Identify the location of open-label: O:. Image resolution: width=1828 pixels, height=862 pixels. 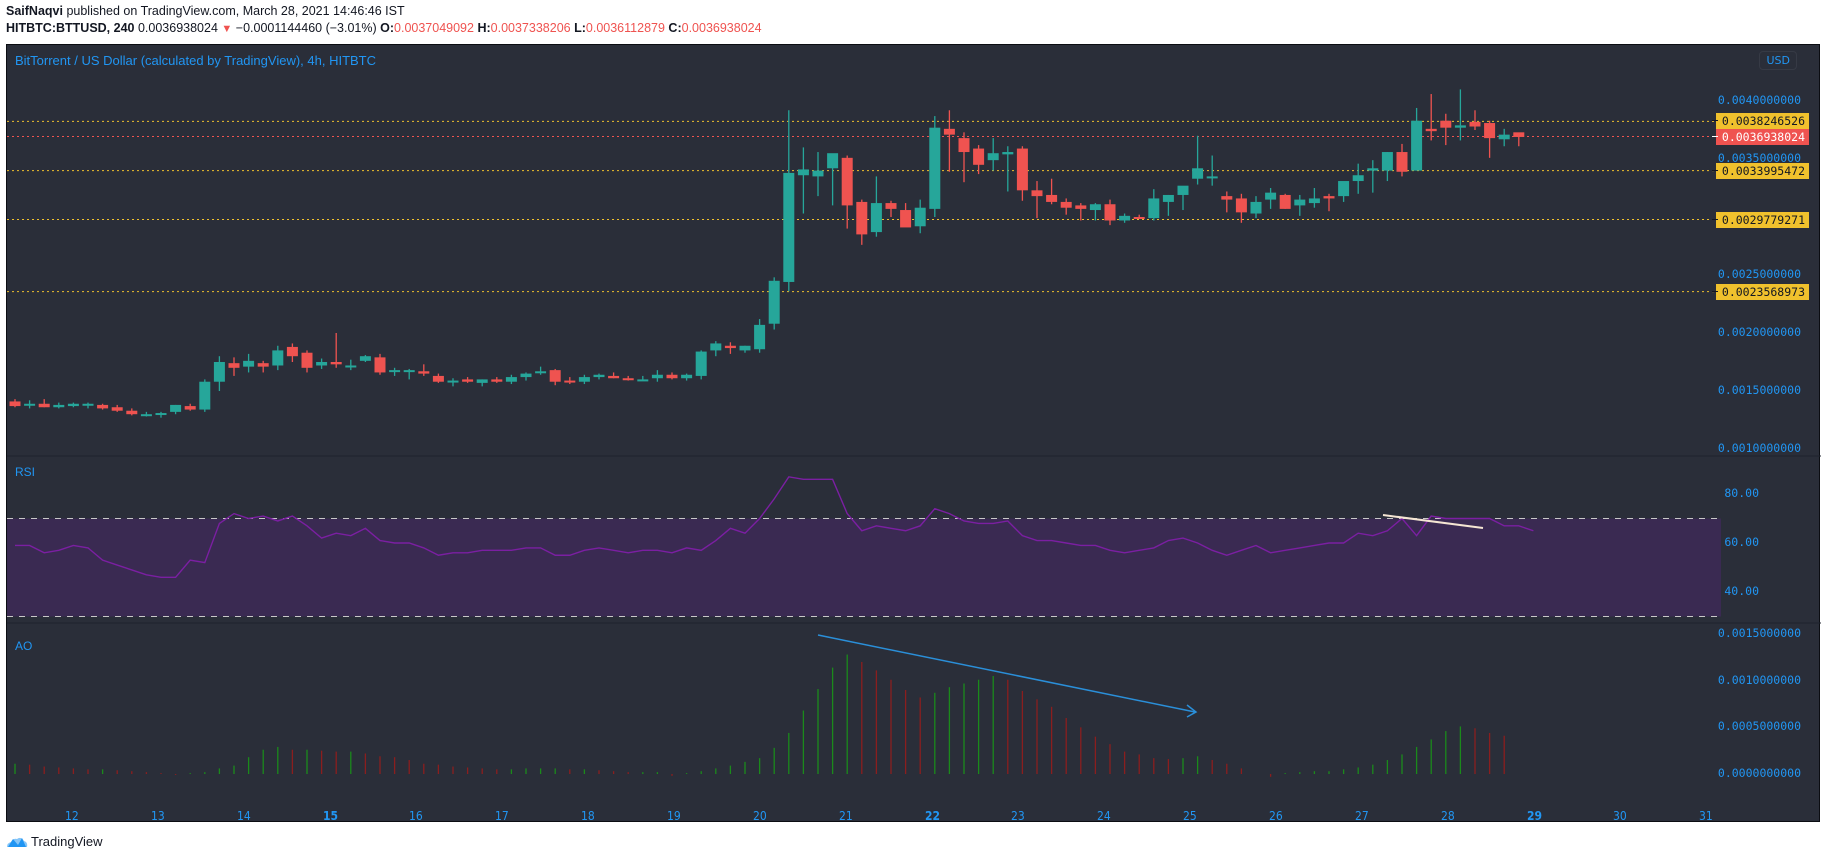
(387, 28).